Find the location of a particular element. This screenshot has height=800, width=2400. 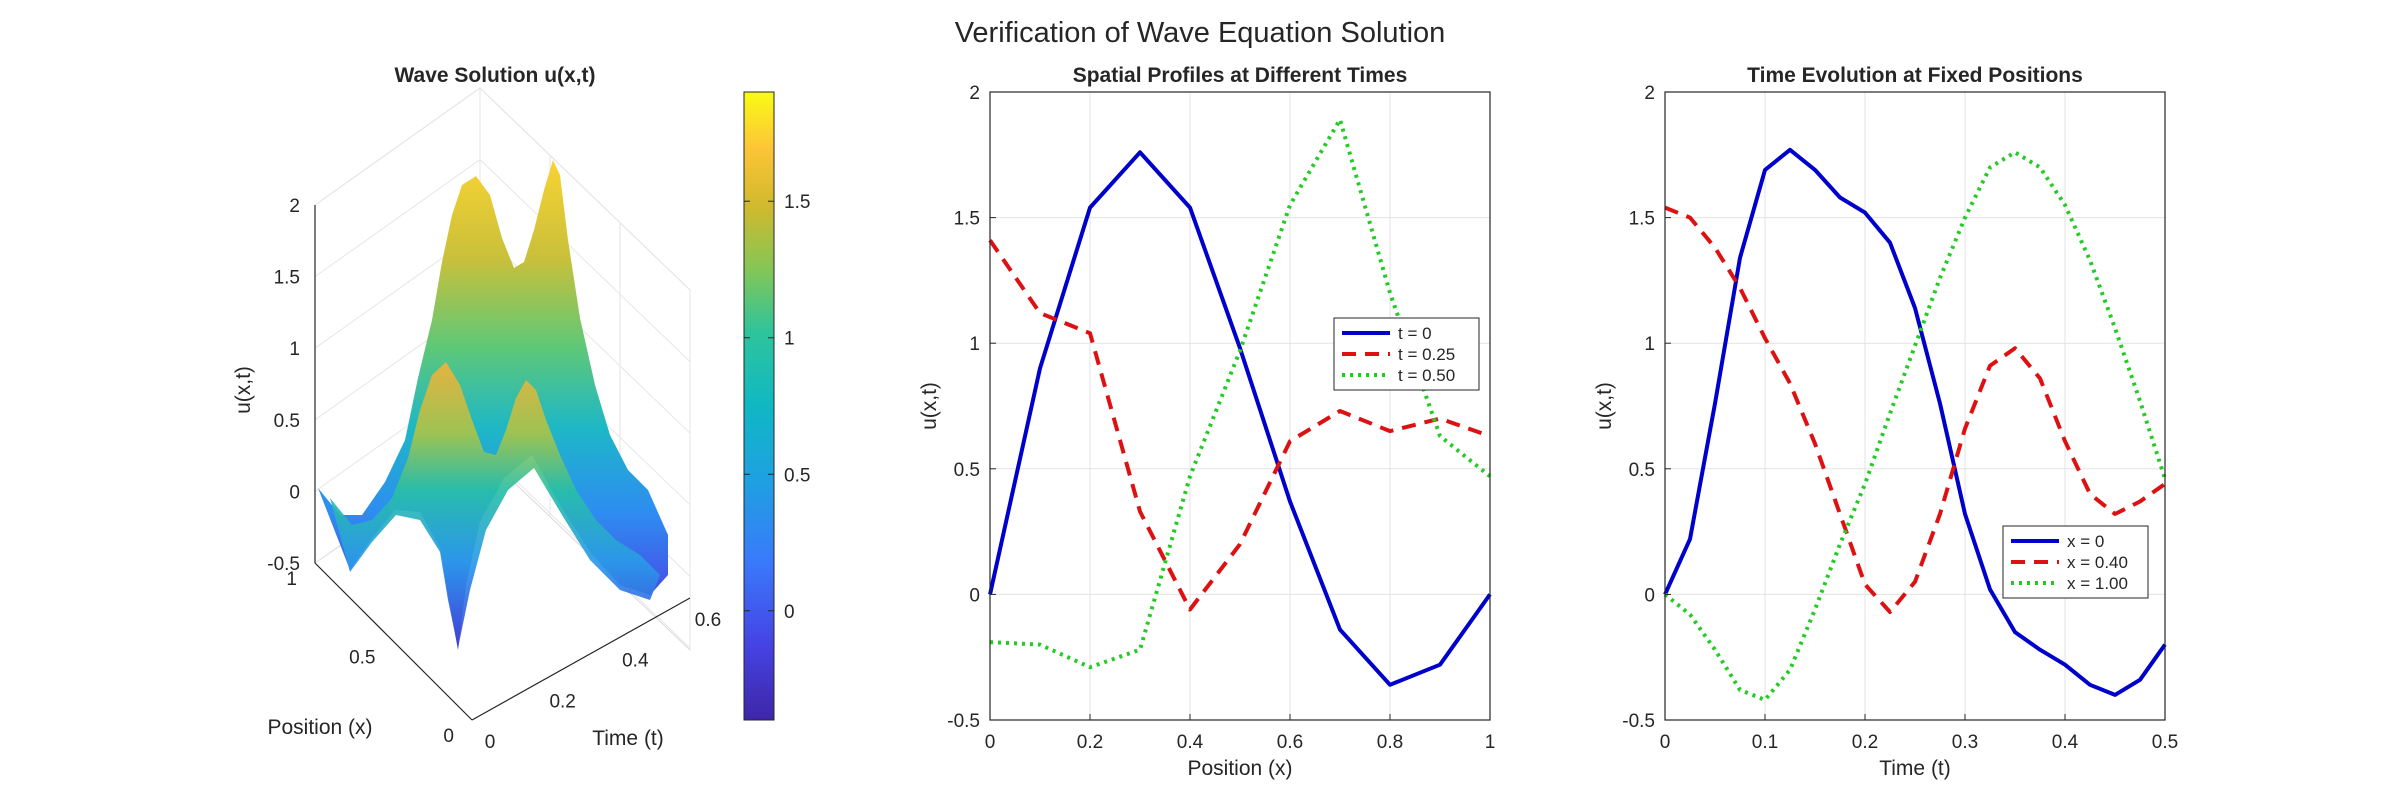

legend-label-1: x = 0 is located at coordinates (2085, 541).